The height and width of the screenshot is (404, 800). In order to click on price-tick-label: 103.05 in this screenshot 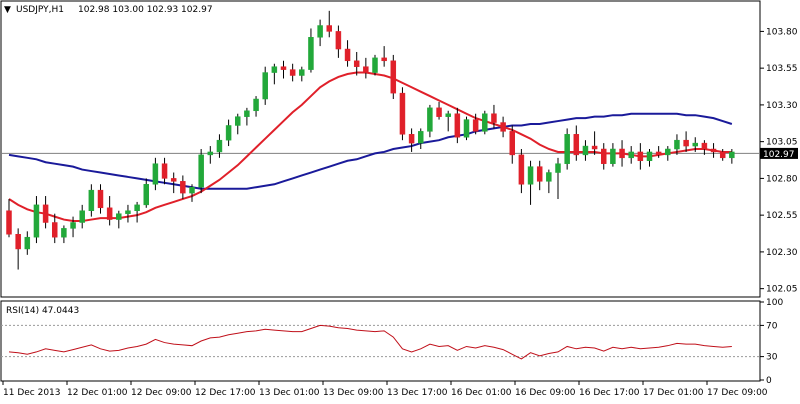, I will do `click(782, 143)`.